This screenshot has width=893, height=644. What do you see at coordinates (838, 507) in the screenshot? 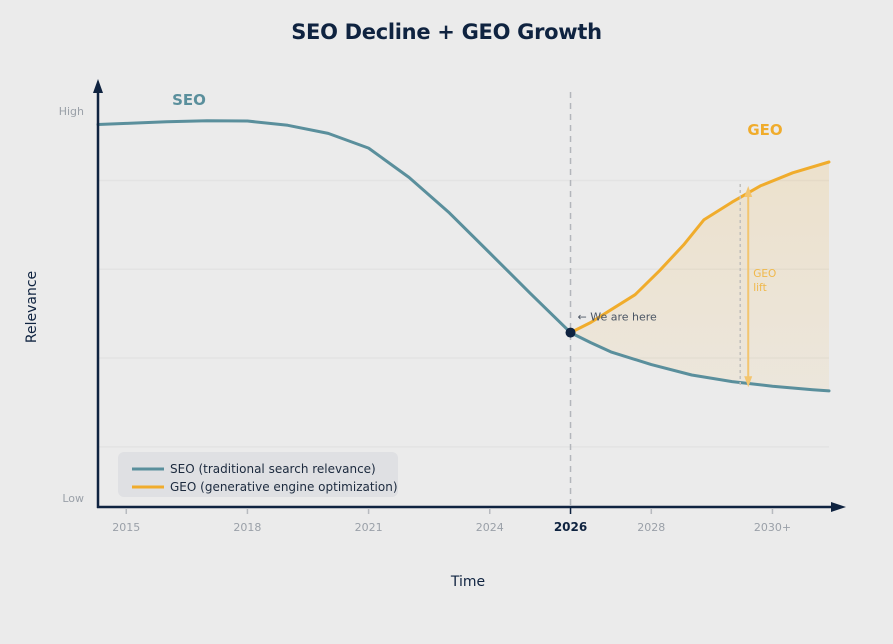
I see `x-axis-arrow-icon` at bounding box center [838, 507].